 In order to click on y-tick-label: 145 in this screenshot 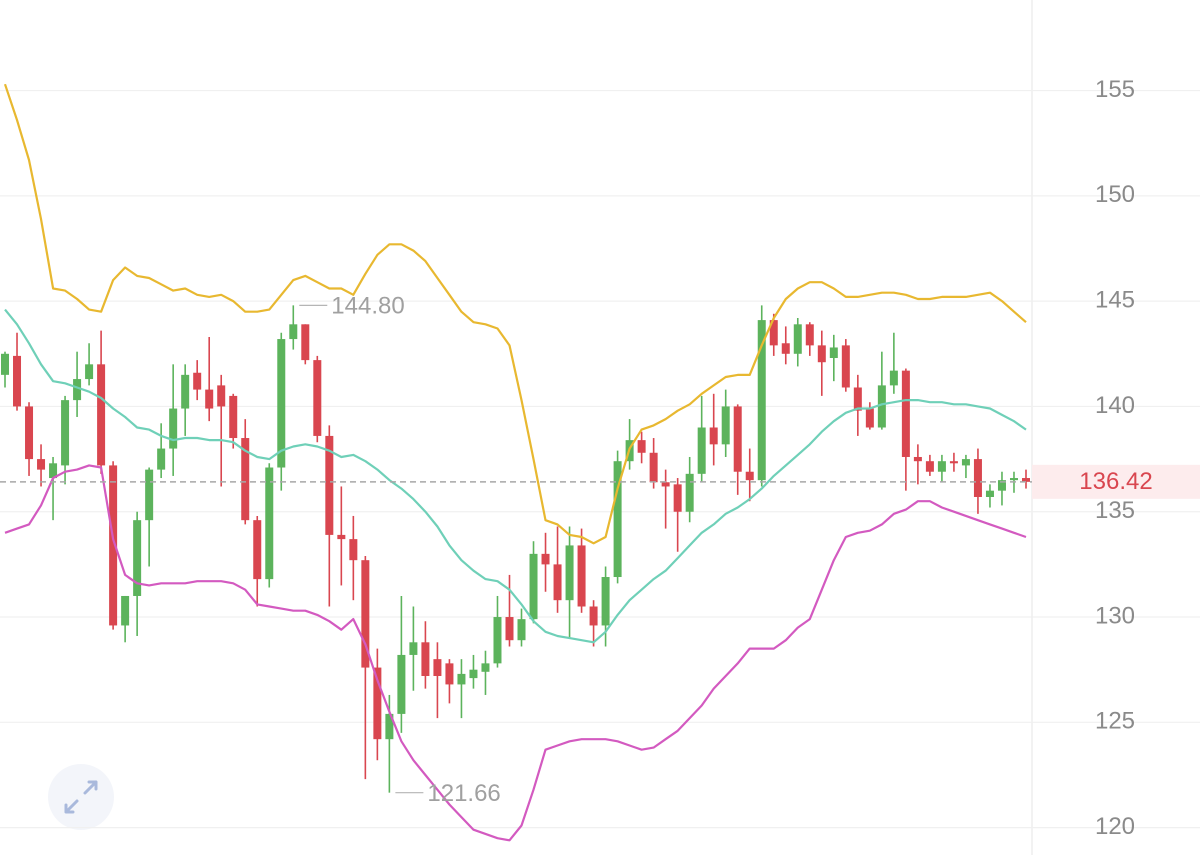, I will do `click(1115, 299)`.